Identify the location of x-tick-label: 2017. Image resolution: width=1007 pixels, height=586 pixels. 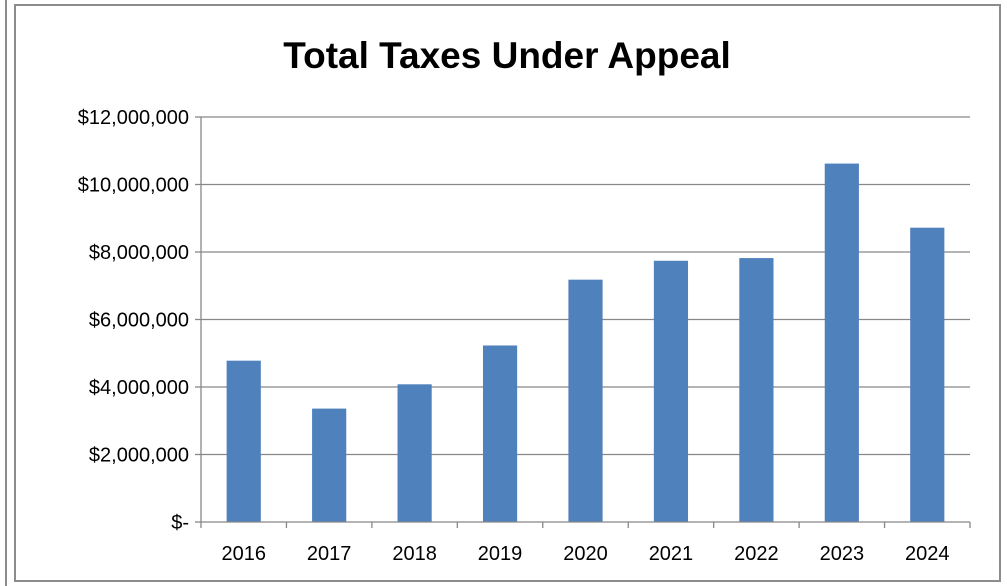
(329, 554).